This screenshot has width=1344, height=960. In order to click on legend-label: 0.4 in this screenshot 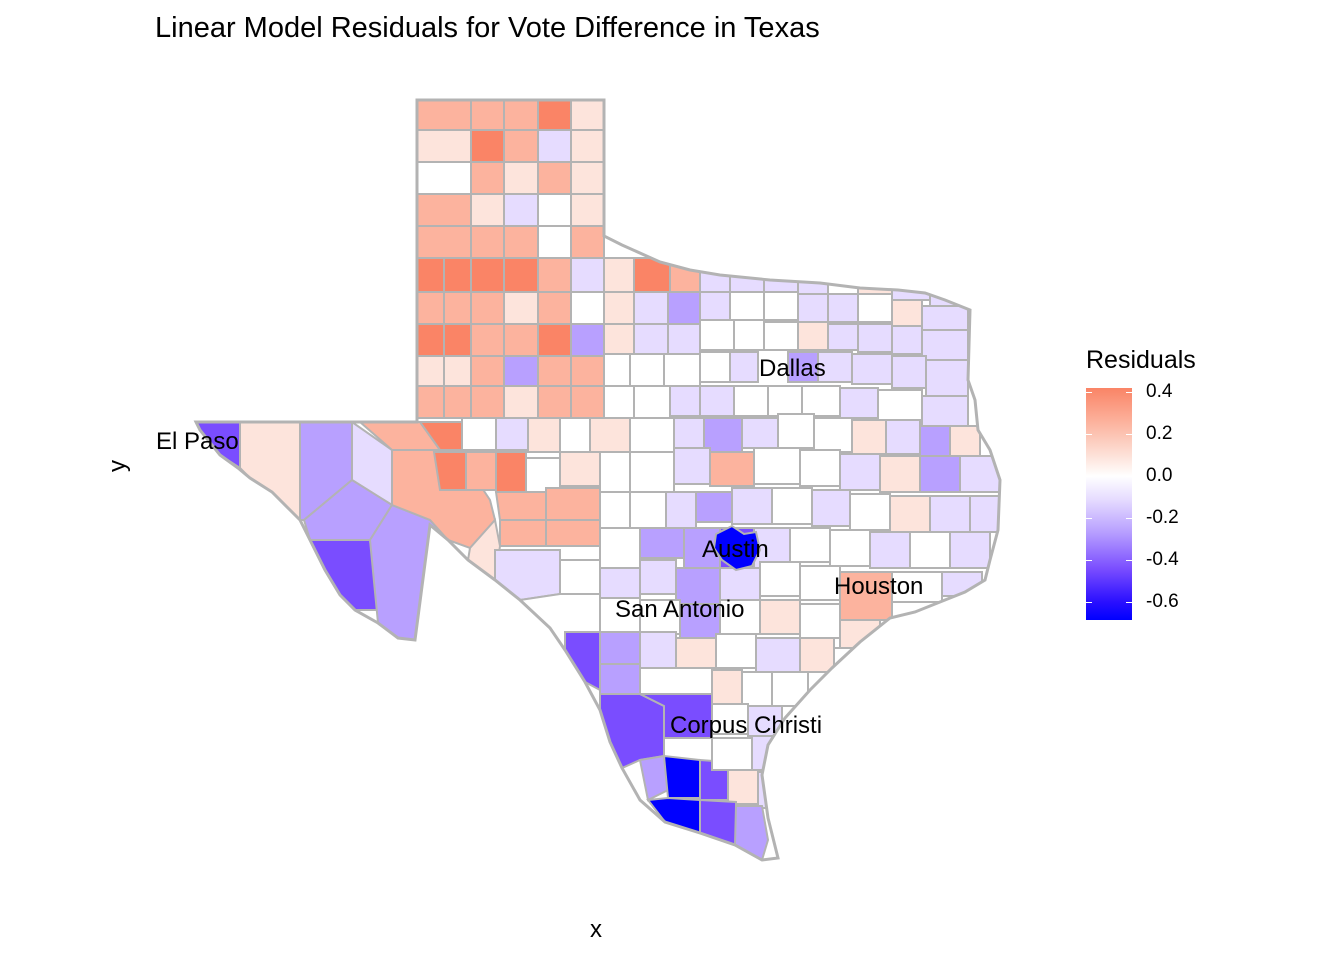, I will do `click(1159, 391)`.